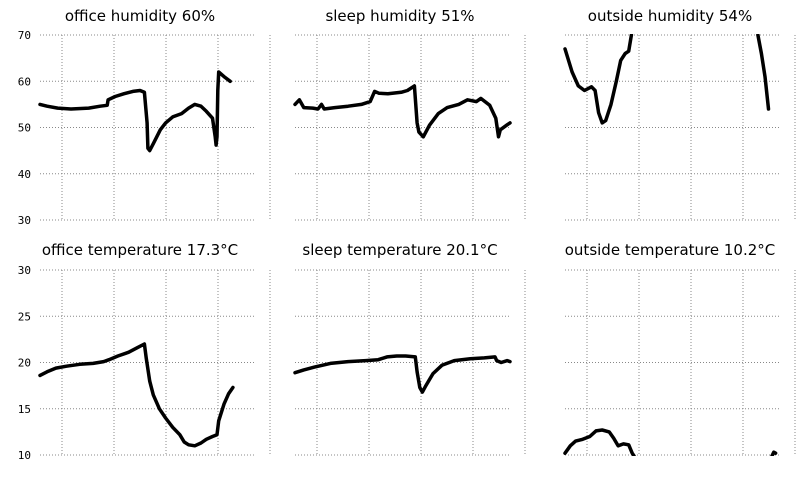  I want to click on plot-area: 10 15 20 25 30, so click(144, 363).